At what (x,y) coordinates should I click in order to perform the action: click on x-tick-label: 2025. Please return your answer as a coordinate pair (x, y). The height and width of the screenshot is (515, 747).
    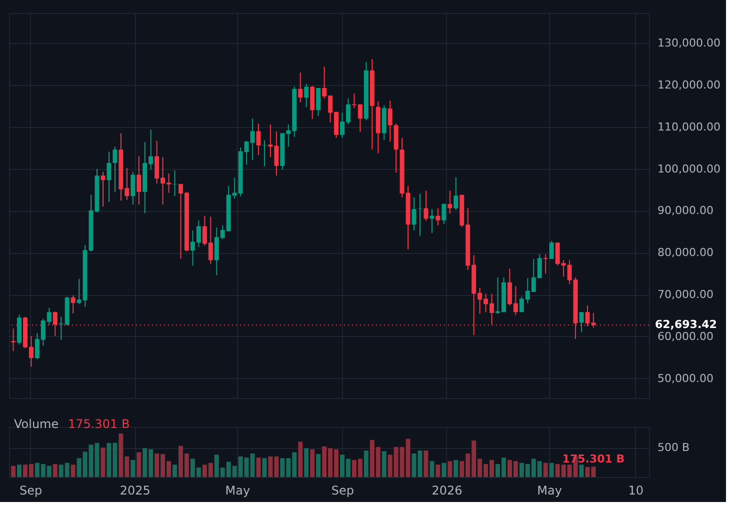
    Looking at the image, I should click on (135, 491).